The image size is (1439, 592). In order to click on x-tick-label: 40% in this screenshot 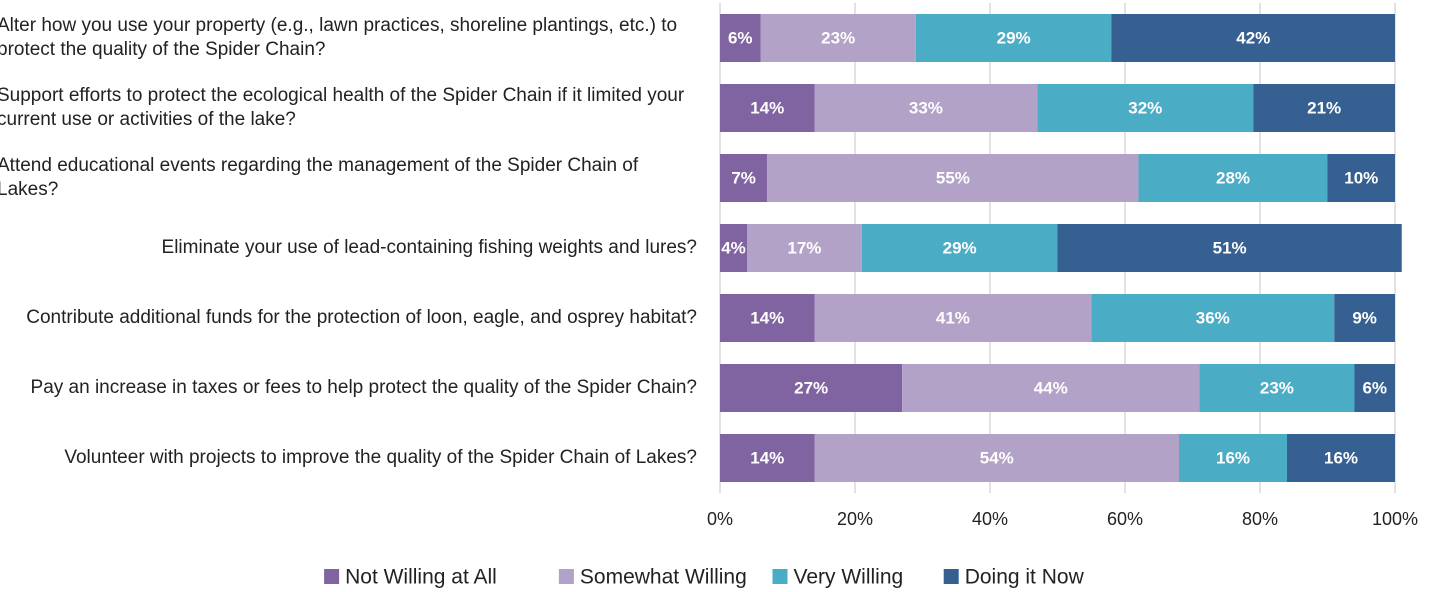, I will do `click(990, 519)`.